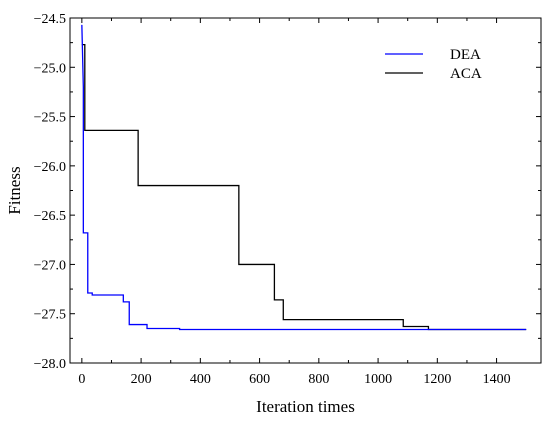 The height and width of the screenshot is (421, 550). What do you see at coordinates (433, 64) in the screenshot?
I see `legend: DEA ACA` at bounding box center [433, 64].